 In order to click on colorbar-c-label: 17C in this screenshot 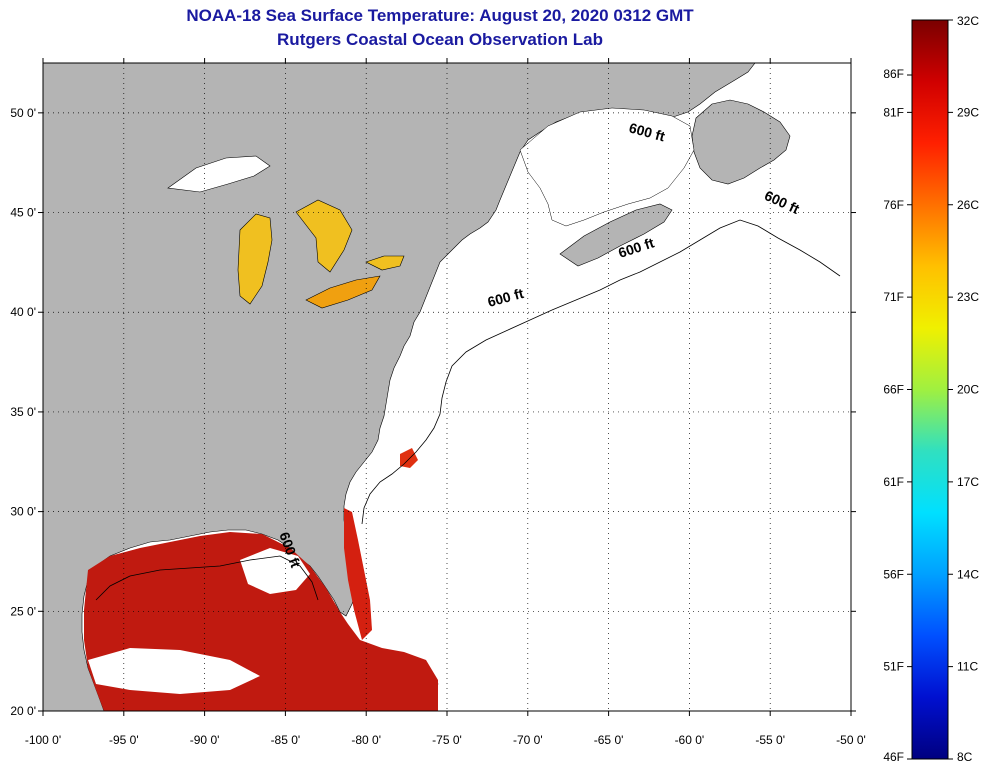, I will do `click(968, 482)`.